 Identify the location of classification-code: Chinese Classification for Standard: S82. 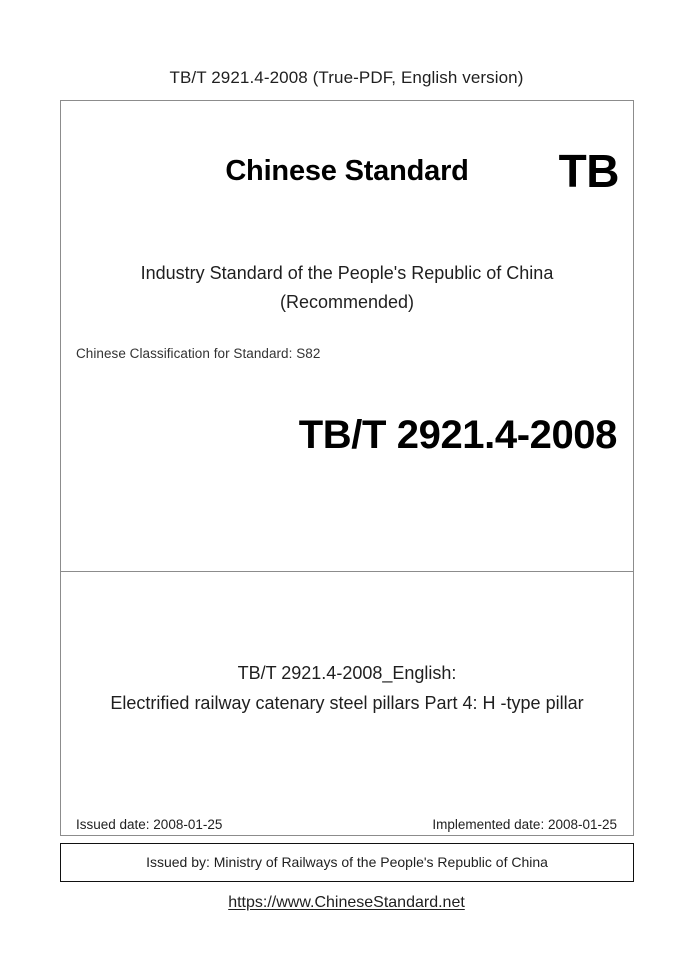
(198, 353).